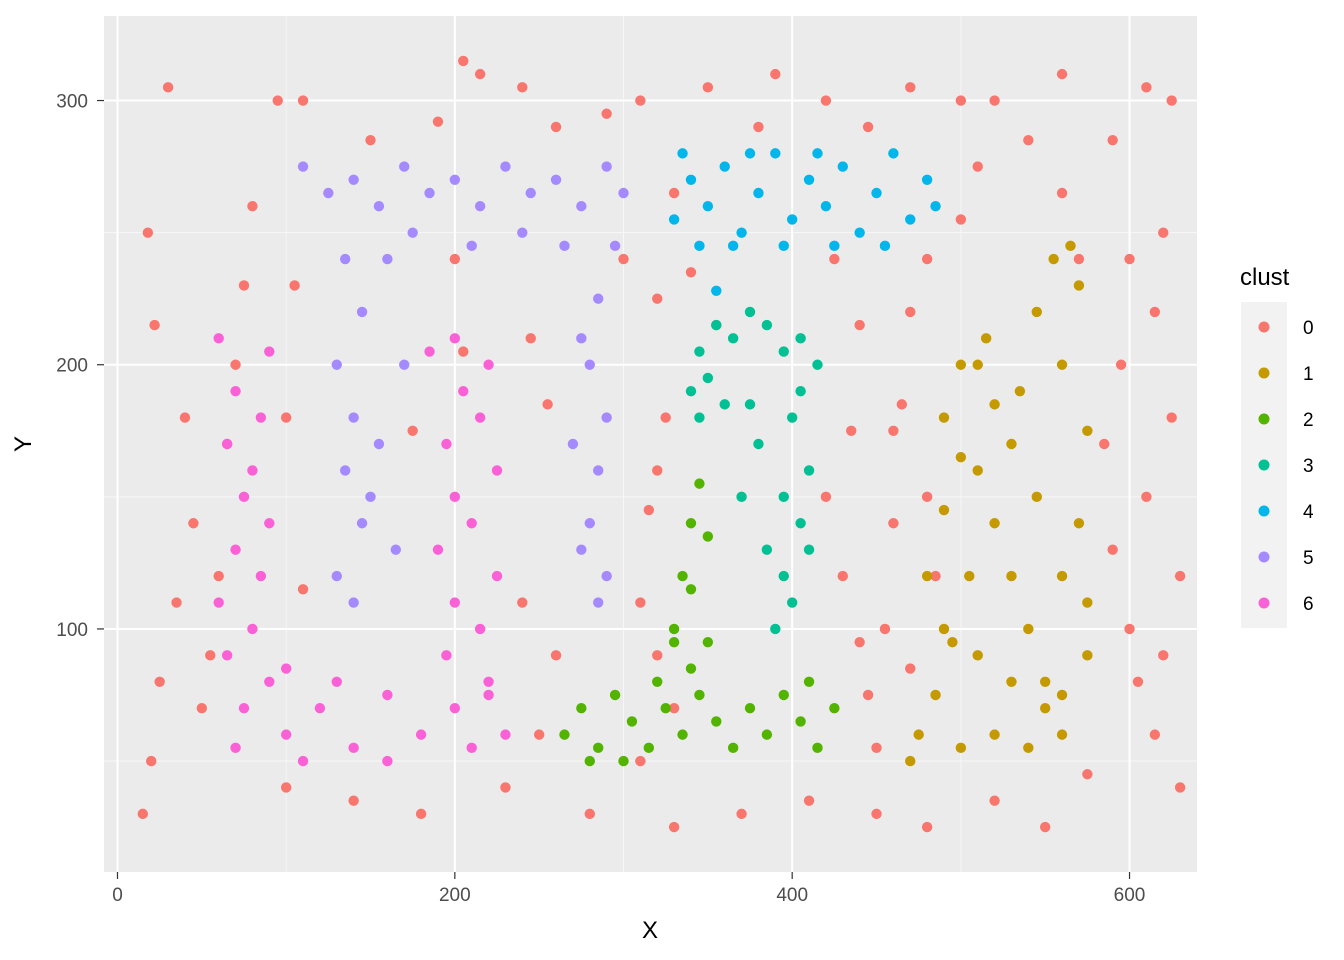 The image size is (1344, 960). What do you see at coordinates (362, 550) in the screenshot?
I see `cluster-6-points` at bounding box center [362, 550].